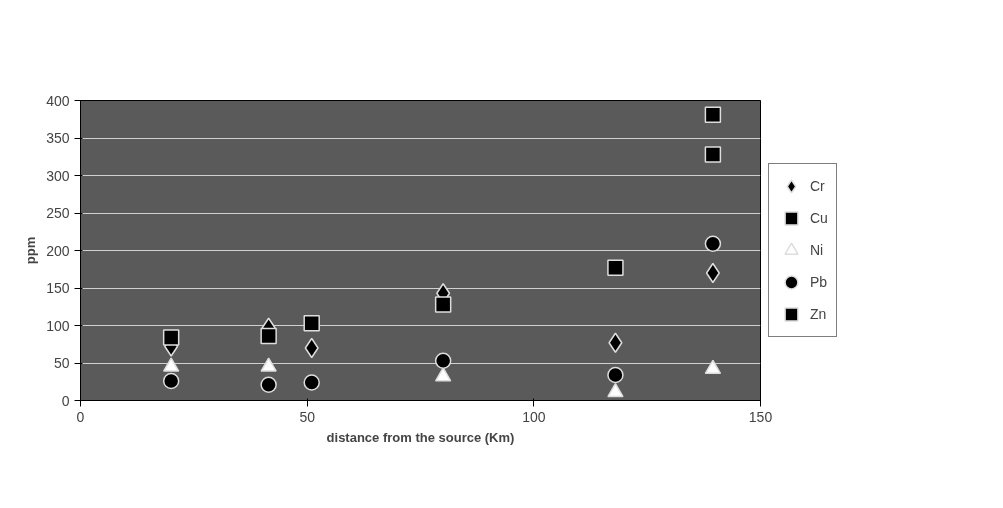 This screenshot has width=1003, height=508. I want to click on y-tick-label: 0, so click(65, 400).